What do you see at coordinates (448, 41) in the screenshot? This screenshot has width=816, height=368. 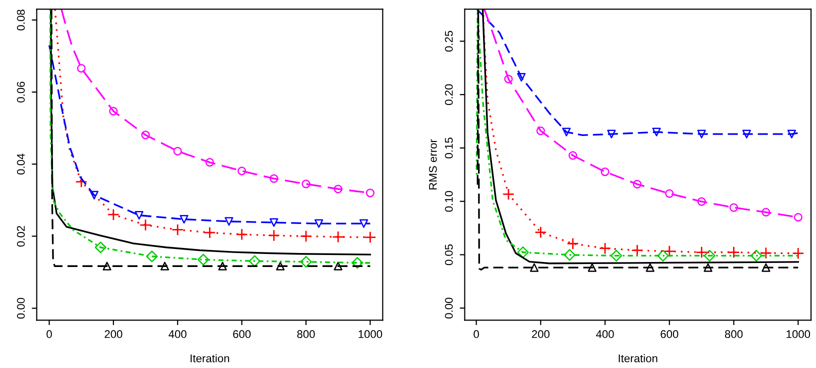 I see `y-tick-label: 0.25` at bounding box center [448, 41].